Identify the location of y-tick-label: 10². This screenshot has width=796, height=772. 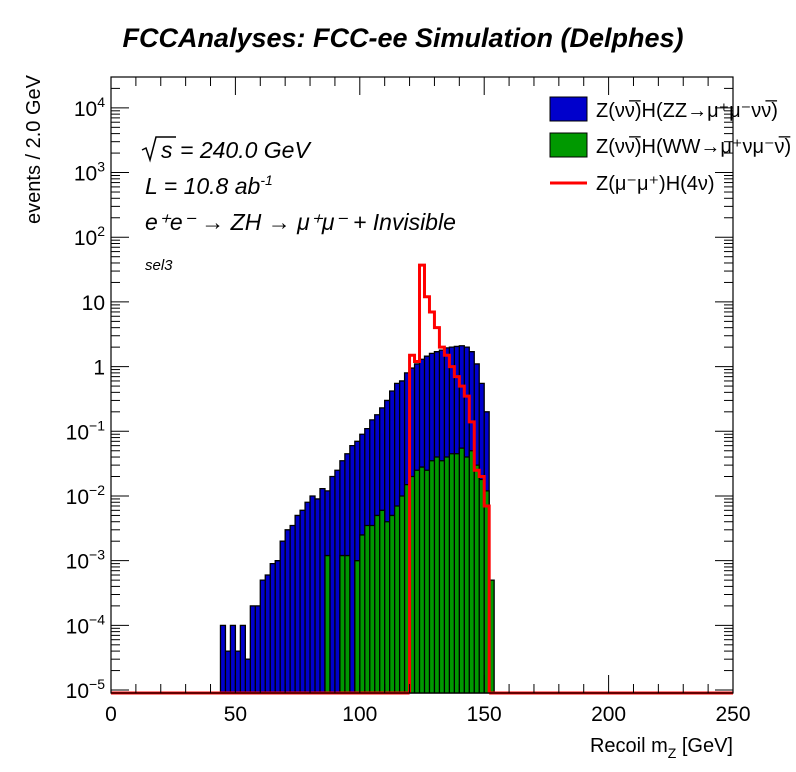
(89, 236).